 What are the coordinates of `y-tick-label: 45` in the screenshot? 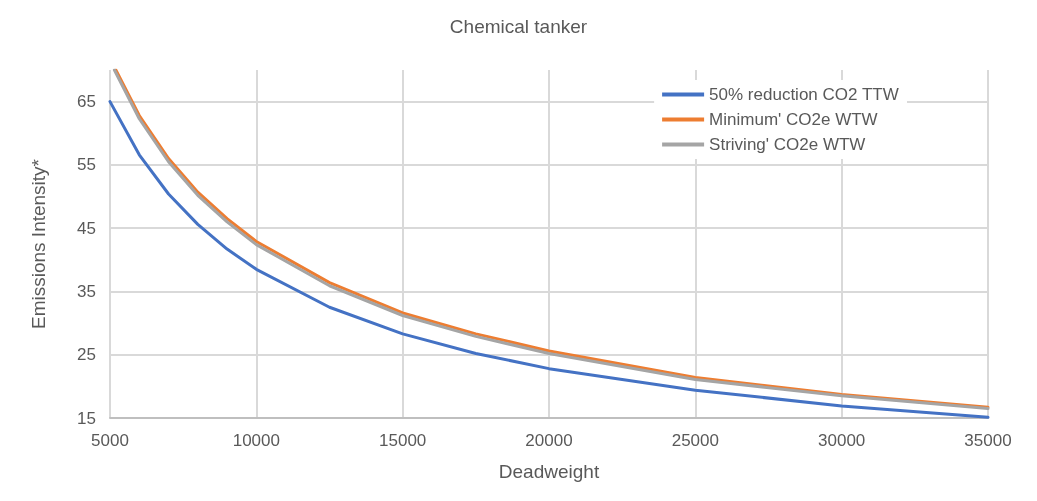 It's located at (86, 228).